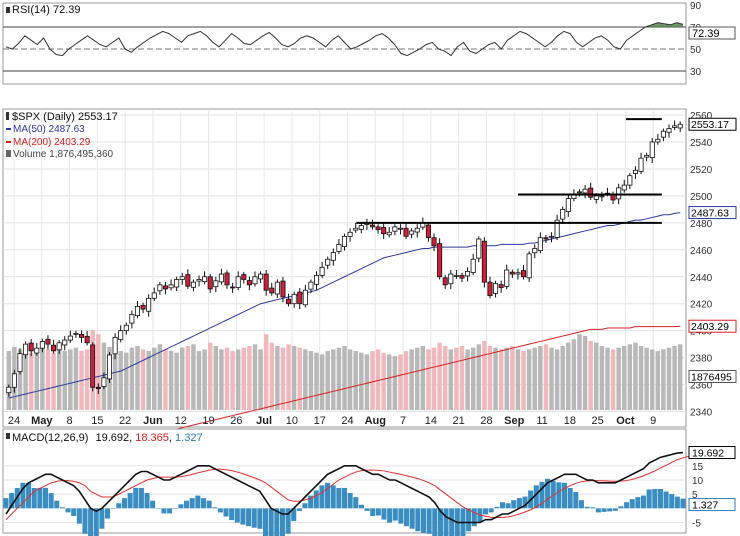 This screenshot has height=536, width=740. What do you see at coordinates (347, 421) in the screenshot?
I see `date-tick: 24` at bounding box center [347, 421].